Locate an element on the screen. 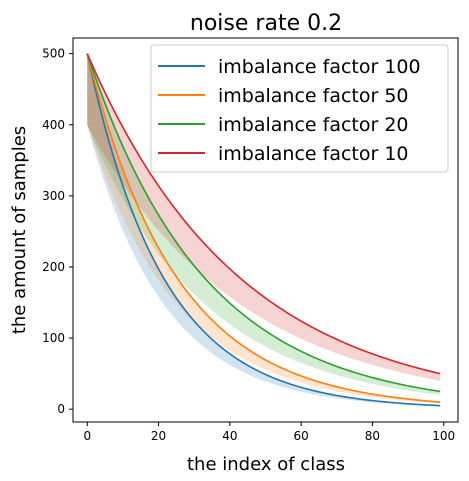  x-tick-label: 40 is located at coordinates (229, 436).